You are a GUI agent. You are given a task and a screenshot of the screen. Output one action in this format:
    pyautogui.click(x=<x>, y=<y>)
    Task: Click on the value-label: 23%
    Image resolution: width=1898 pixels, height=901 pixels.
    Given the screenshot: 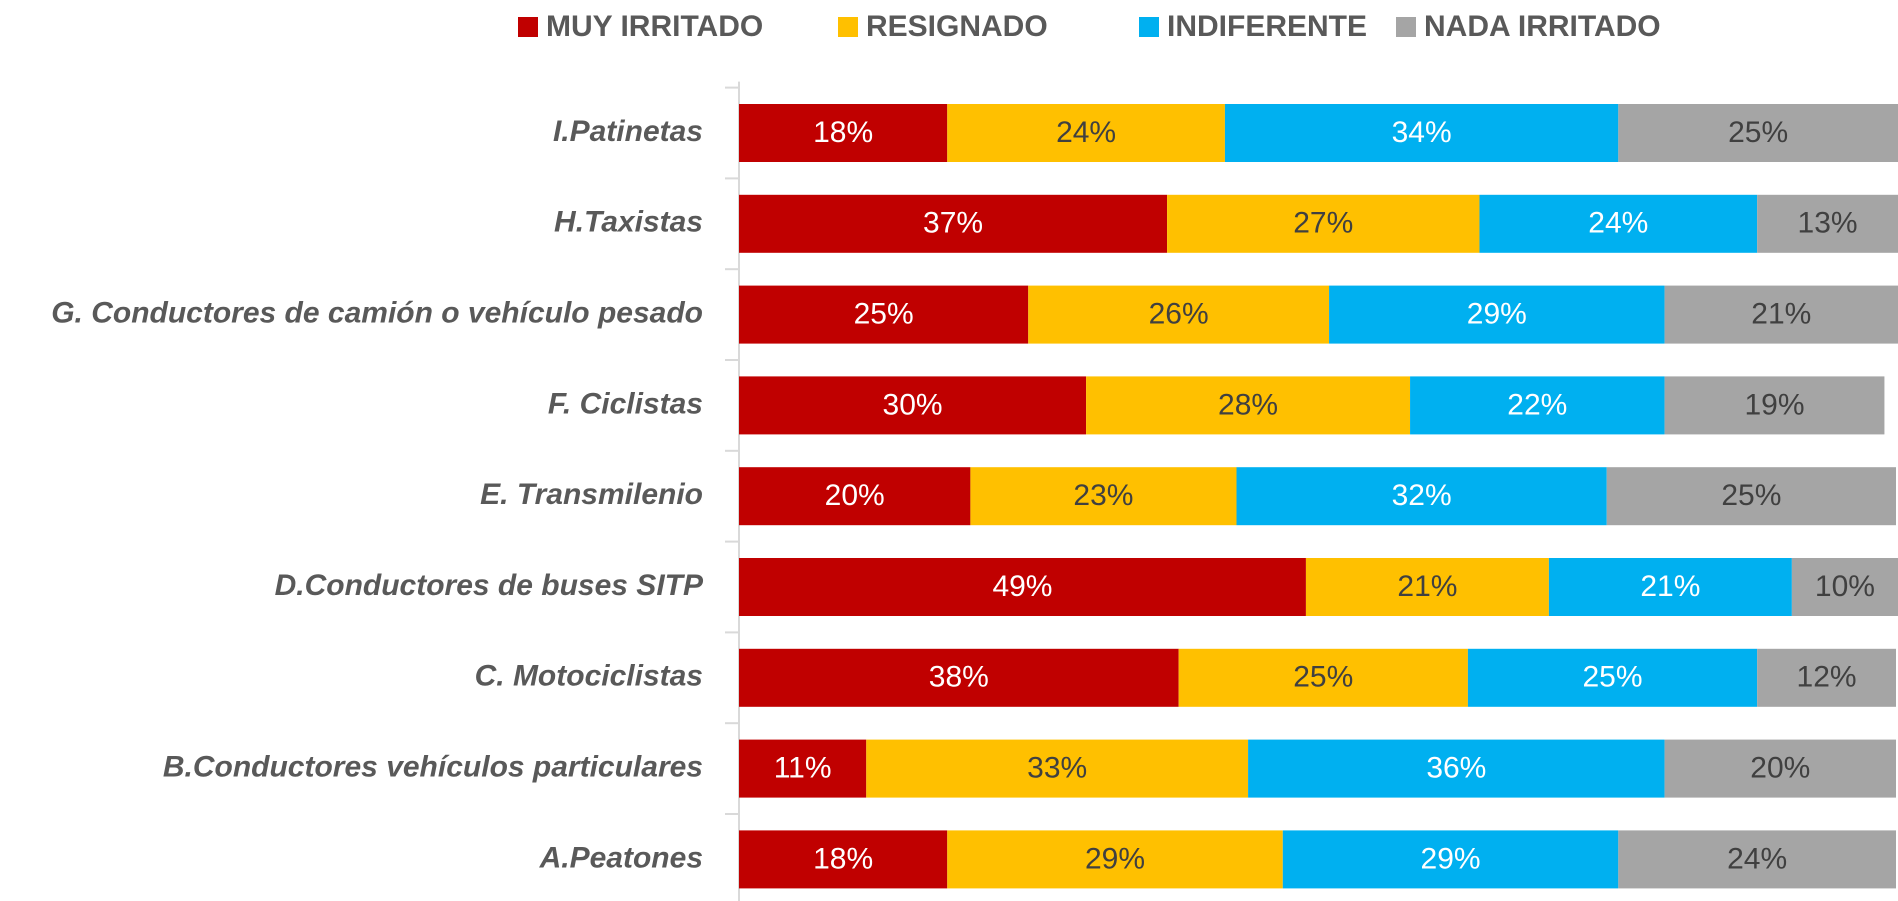 What is the action you would take?
    pyautogui.click(x=1103, y=495)
    